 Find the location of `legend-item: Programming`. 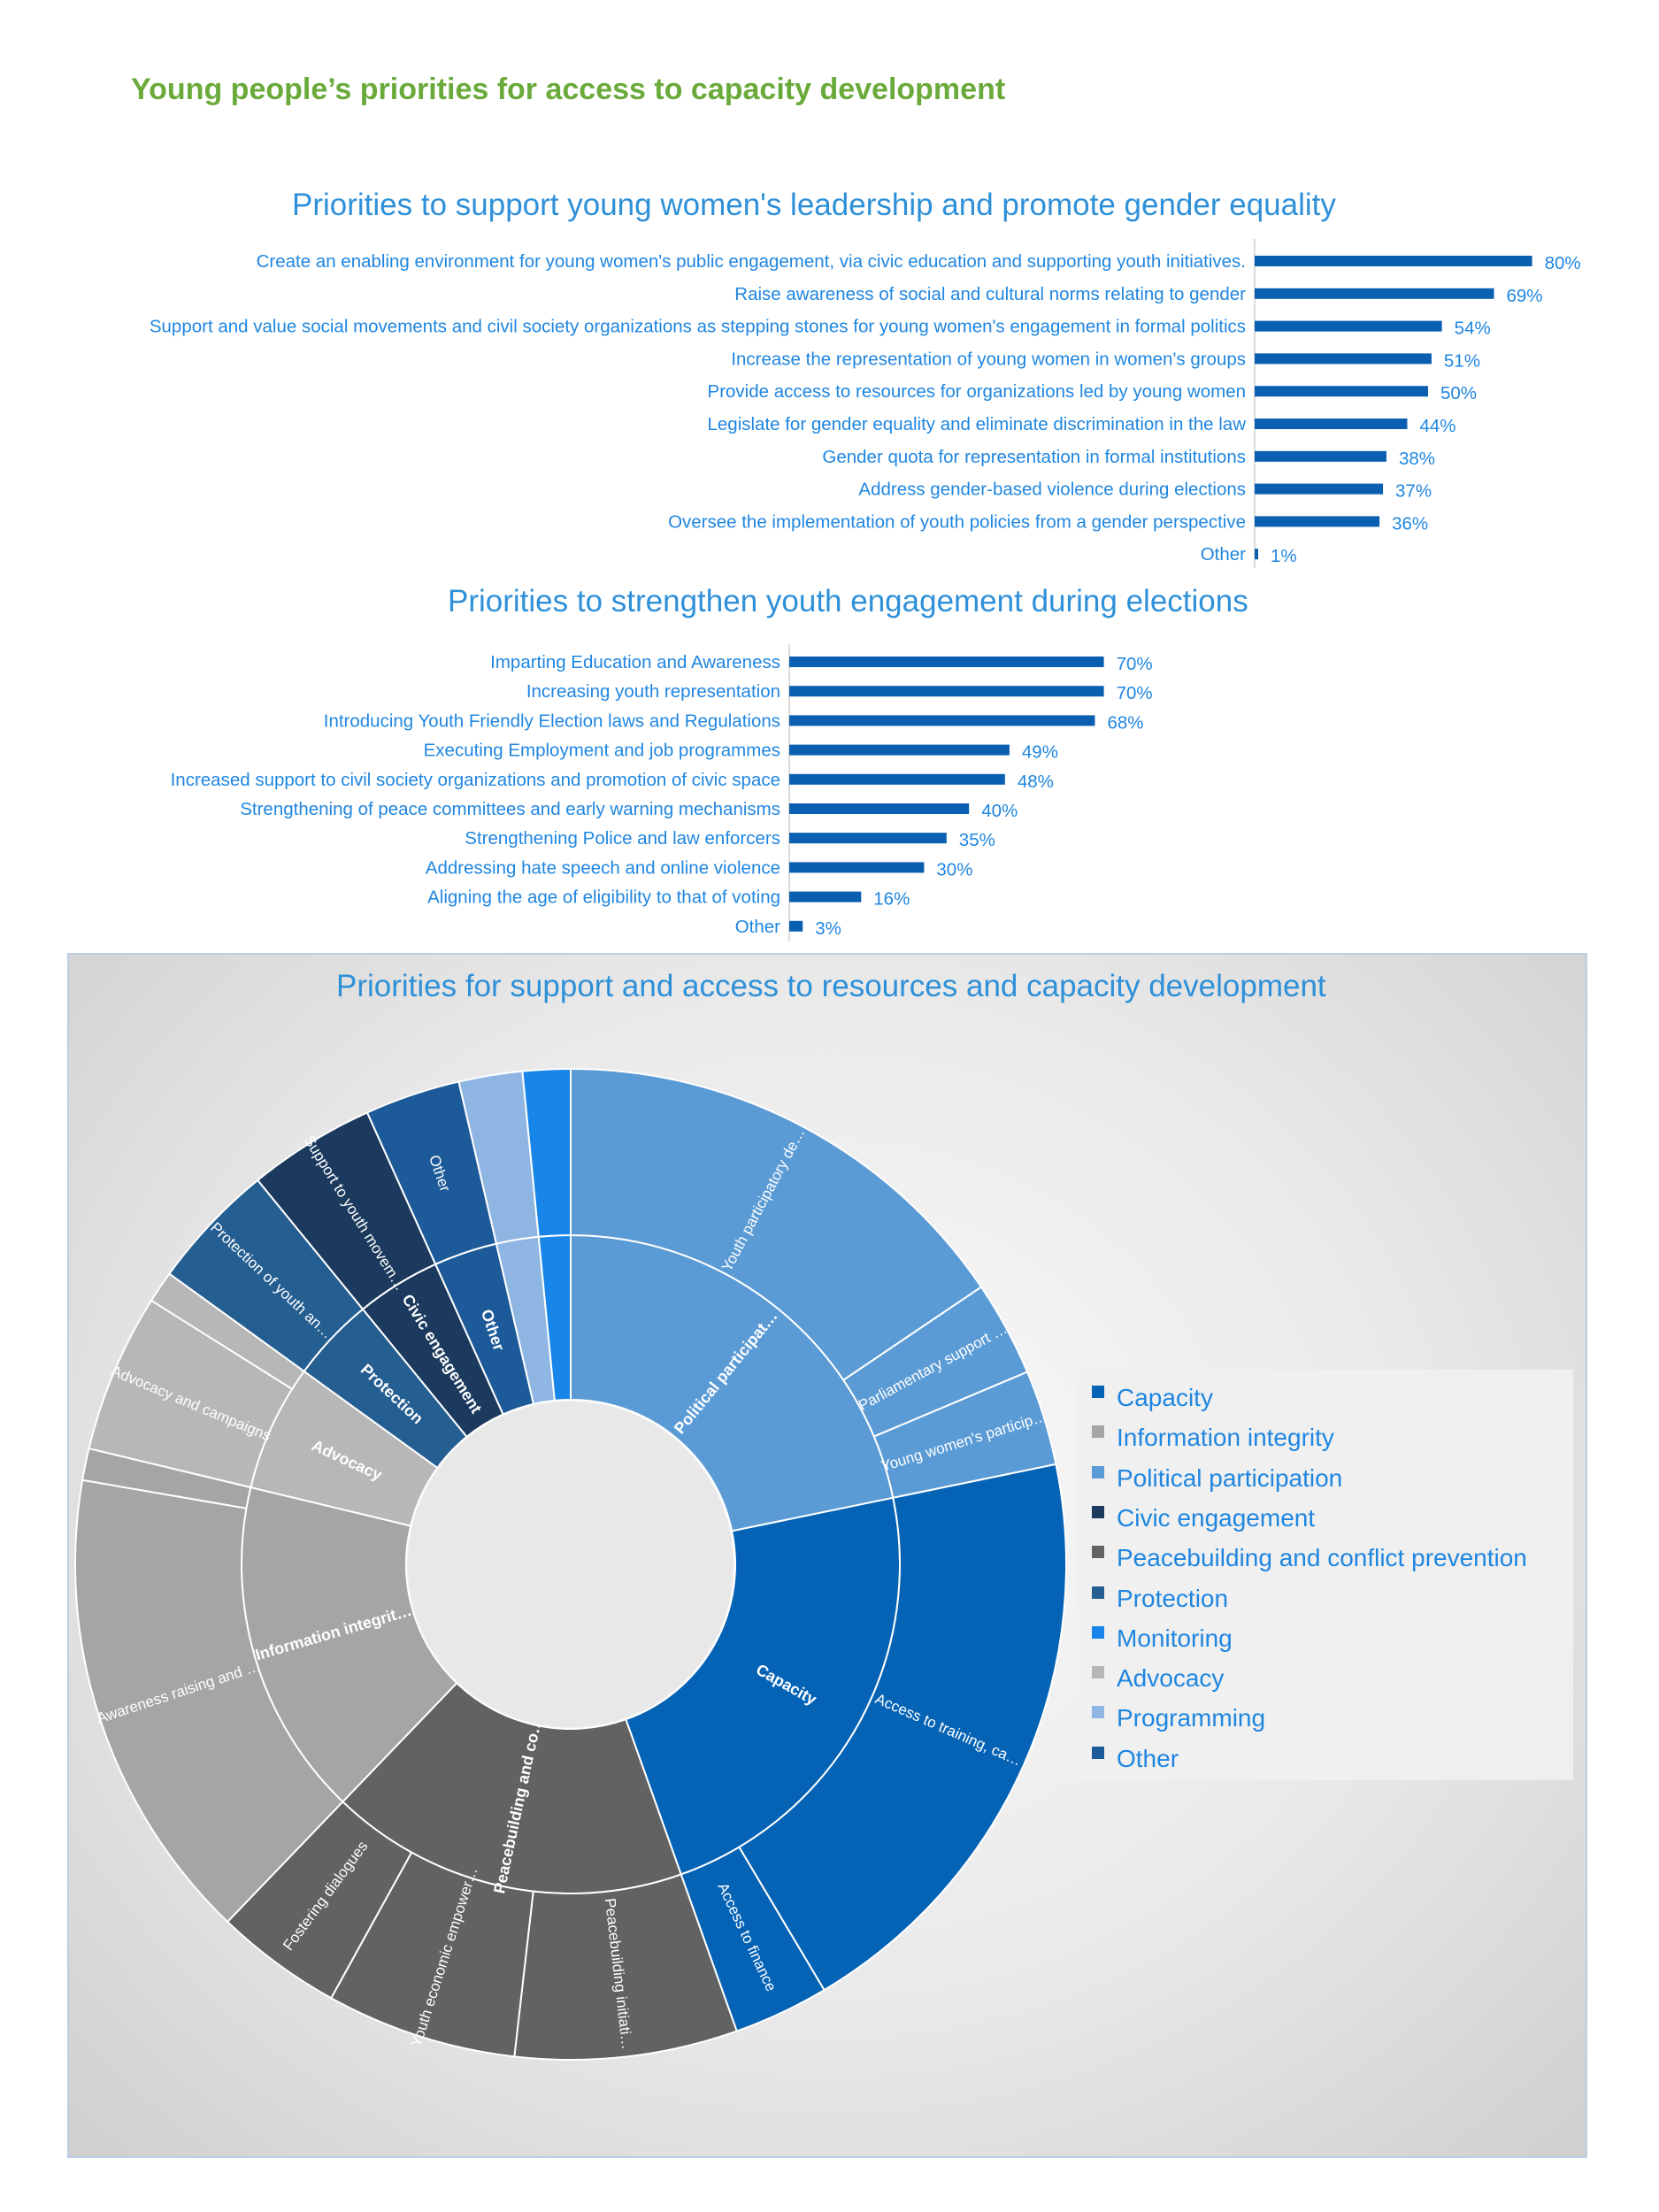

legend-item: Programming is located at coordinates (1179, 1719).